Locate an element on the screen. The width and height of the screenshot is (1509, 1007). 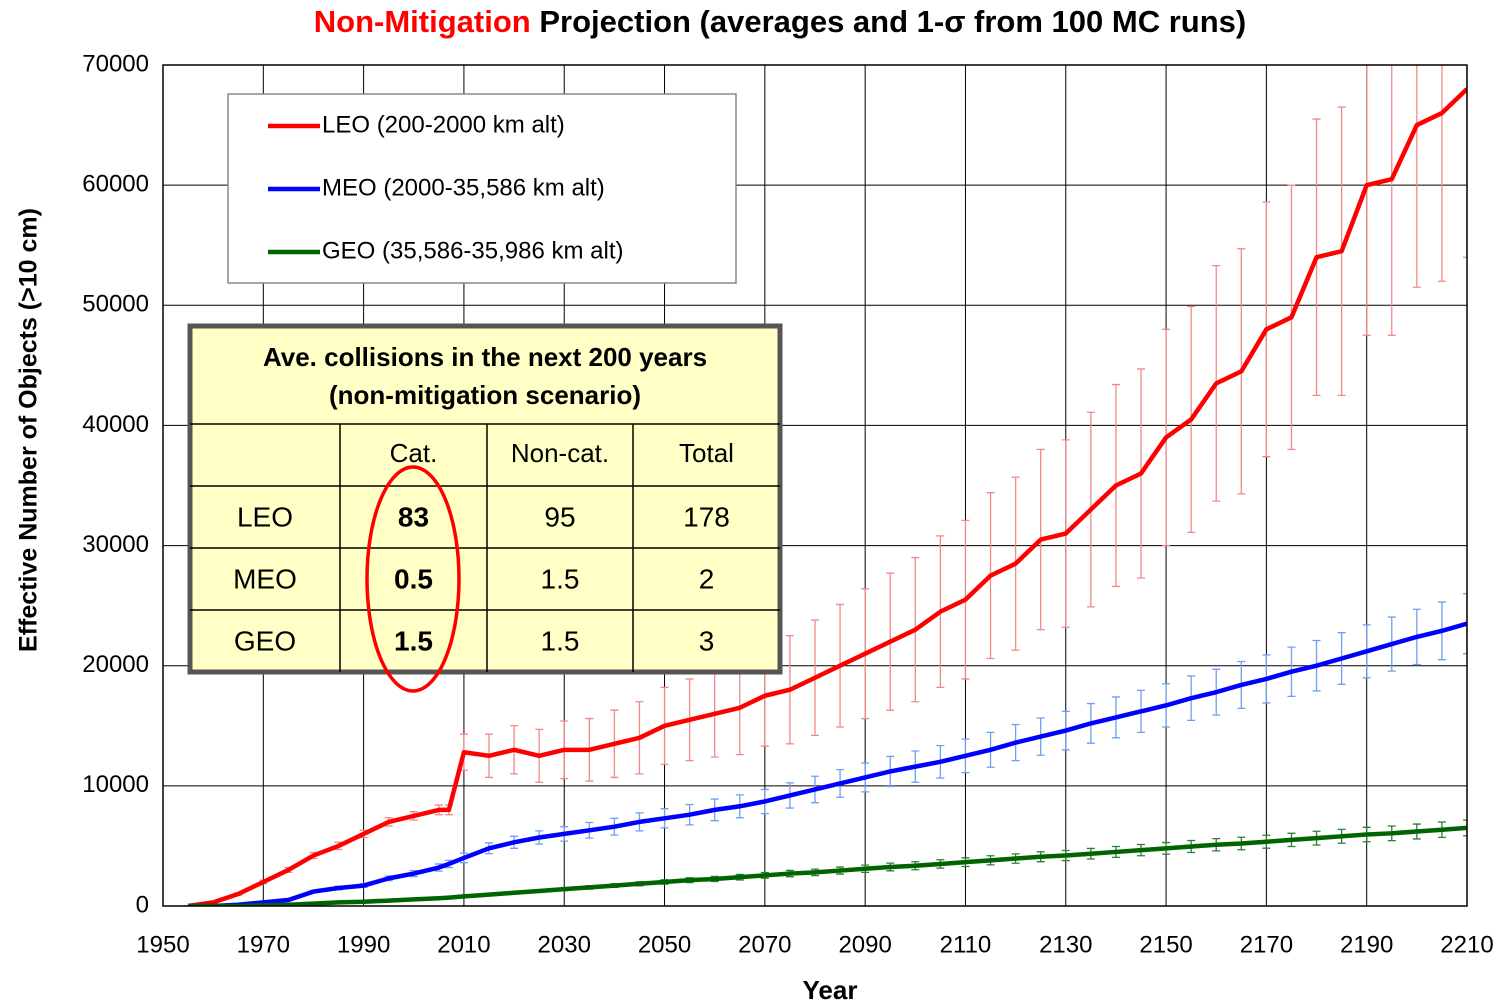
x-tick-label: 2170 is located at coordinates (1266, 944).